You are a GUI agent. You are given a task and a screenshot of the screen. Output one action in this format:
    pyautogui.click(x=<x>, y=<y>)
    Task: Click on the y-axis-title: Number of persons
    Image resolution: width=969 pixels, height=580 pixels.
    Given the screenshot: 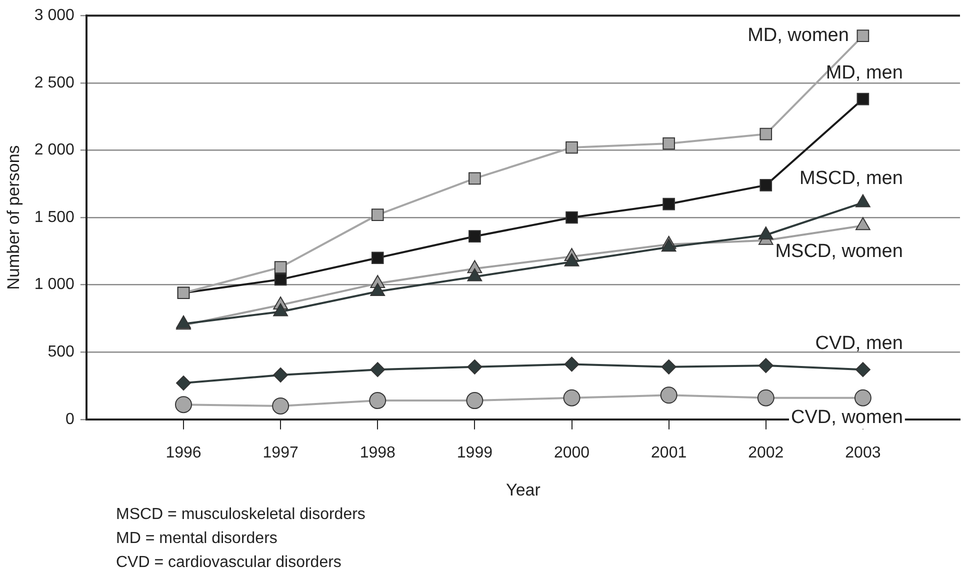 What is the action you would take?
    pyautogui.click(x=13, y=217)
    